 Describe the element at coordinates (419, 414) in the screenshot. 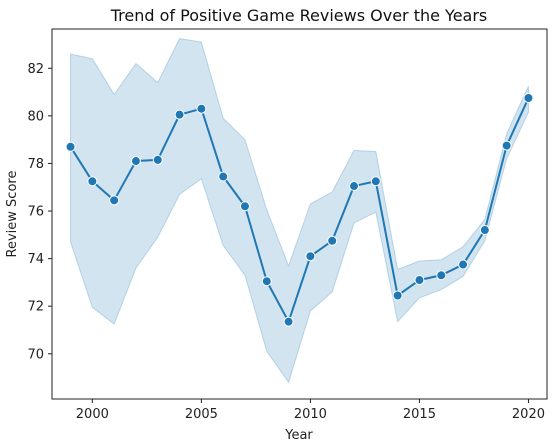

I see `x-tick-label: 2015` at that location.